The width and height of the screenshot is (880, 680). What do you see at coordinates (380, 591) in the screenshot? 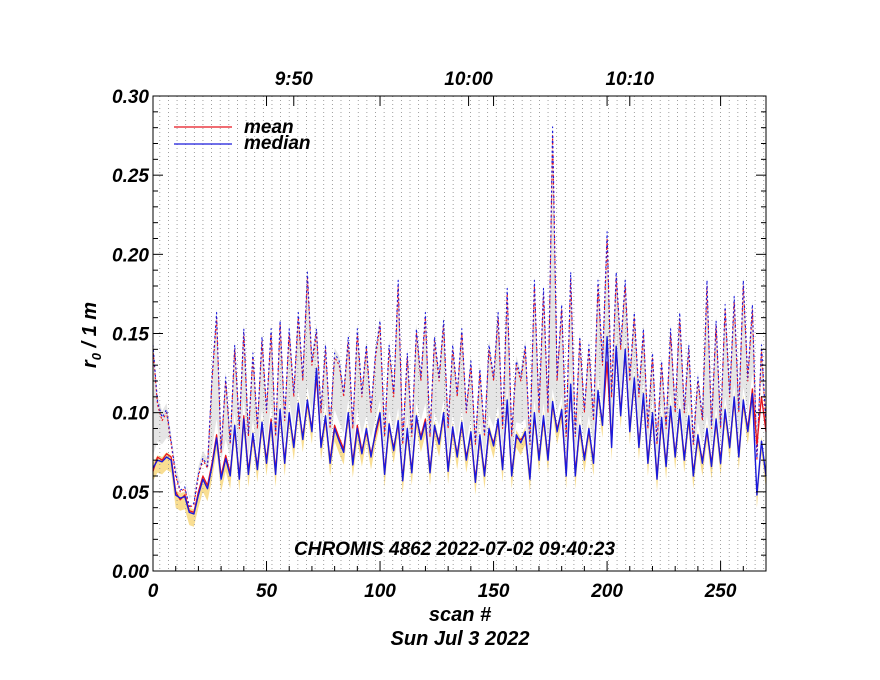
I see `x-tick-label: 100` at bounding box center [380, 591].